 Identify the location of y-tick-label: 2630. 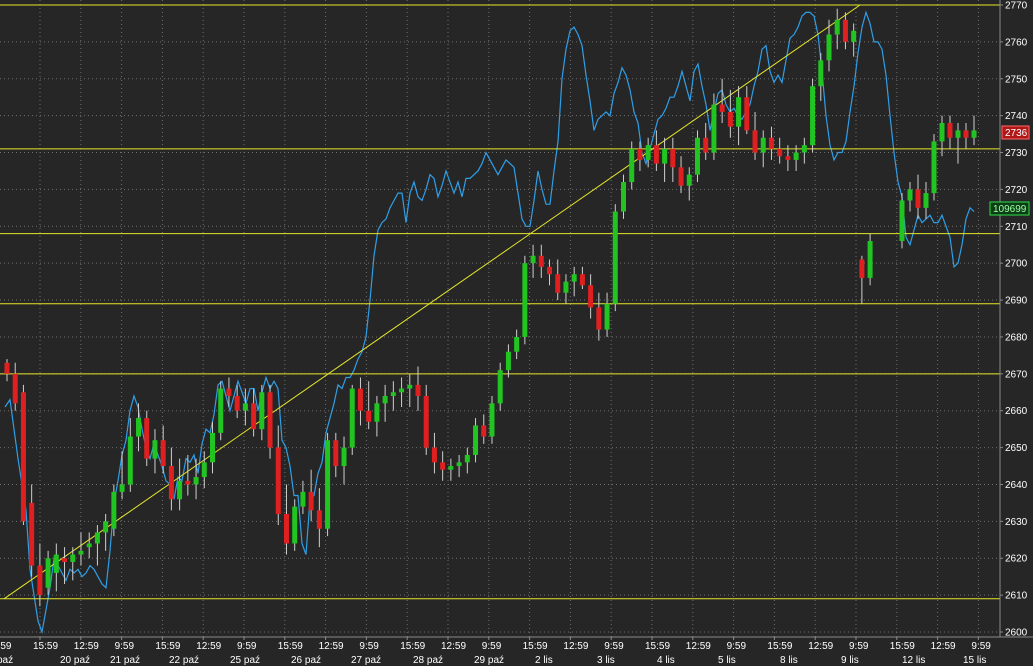
(1016, 522).